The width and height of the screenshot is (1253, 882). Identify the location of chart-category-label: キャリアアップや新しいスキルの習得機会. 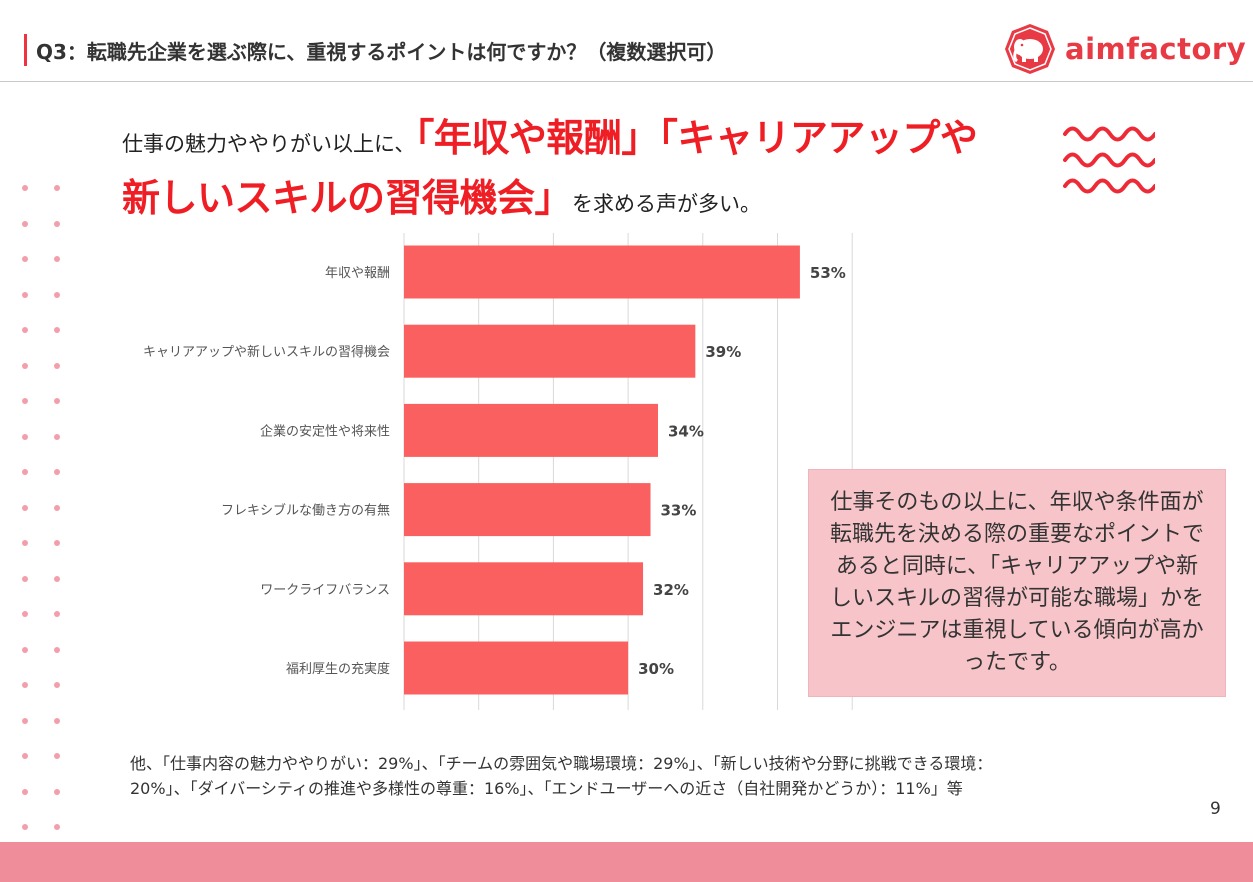
(266, 352).